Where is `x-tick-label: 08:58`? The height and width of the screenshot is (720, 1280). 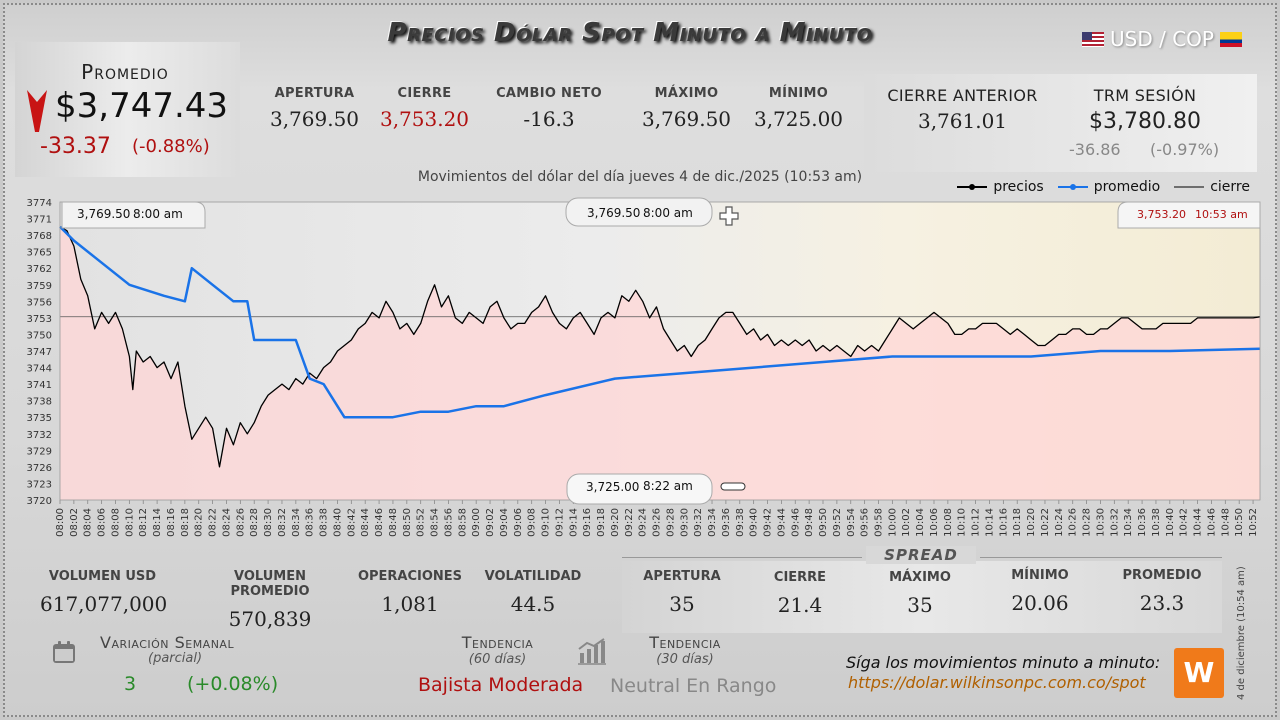 x-tick-label: 08:58 is located at coordinates (462, 522).